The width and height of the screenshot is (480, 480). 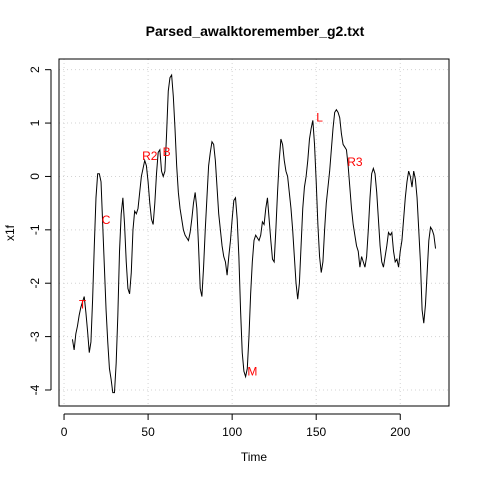 I want to click on x-tick-label: 200, so click(x=400, y=432).